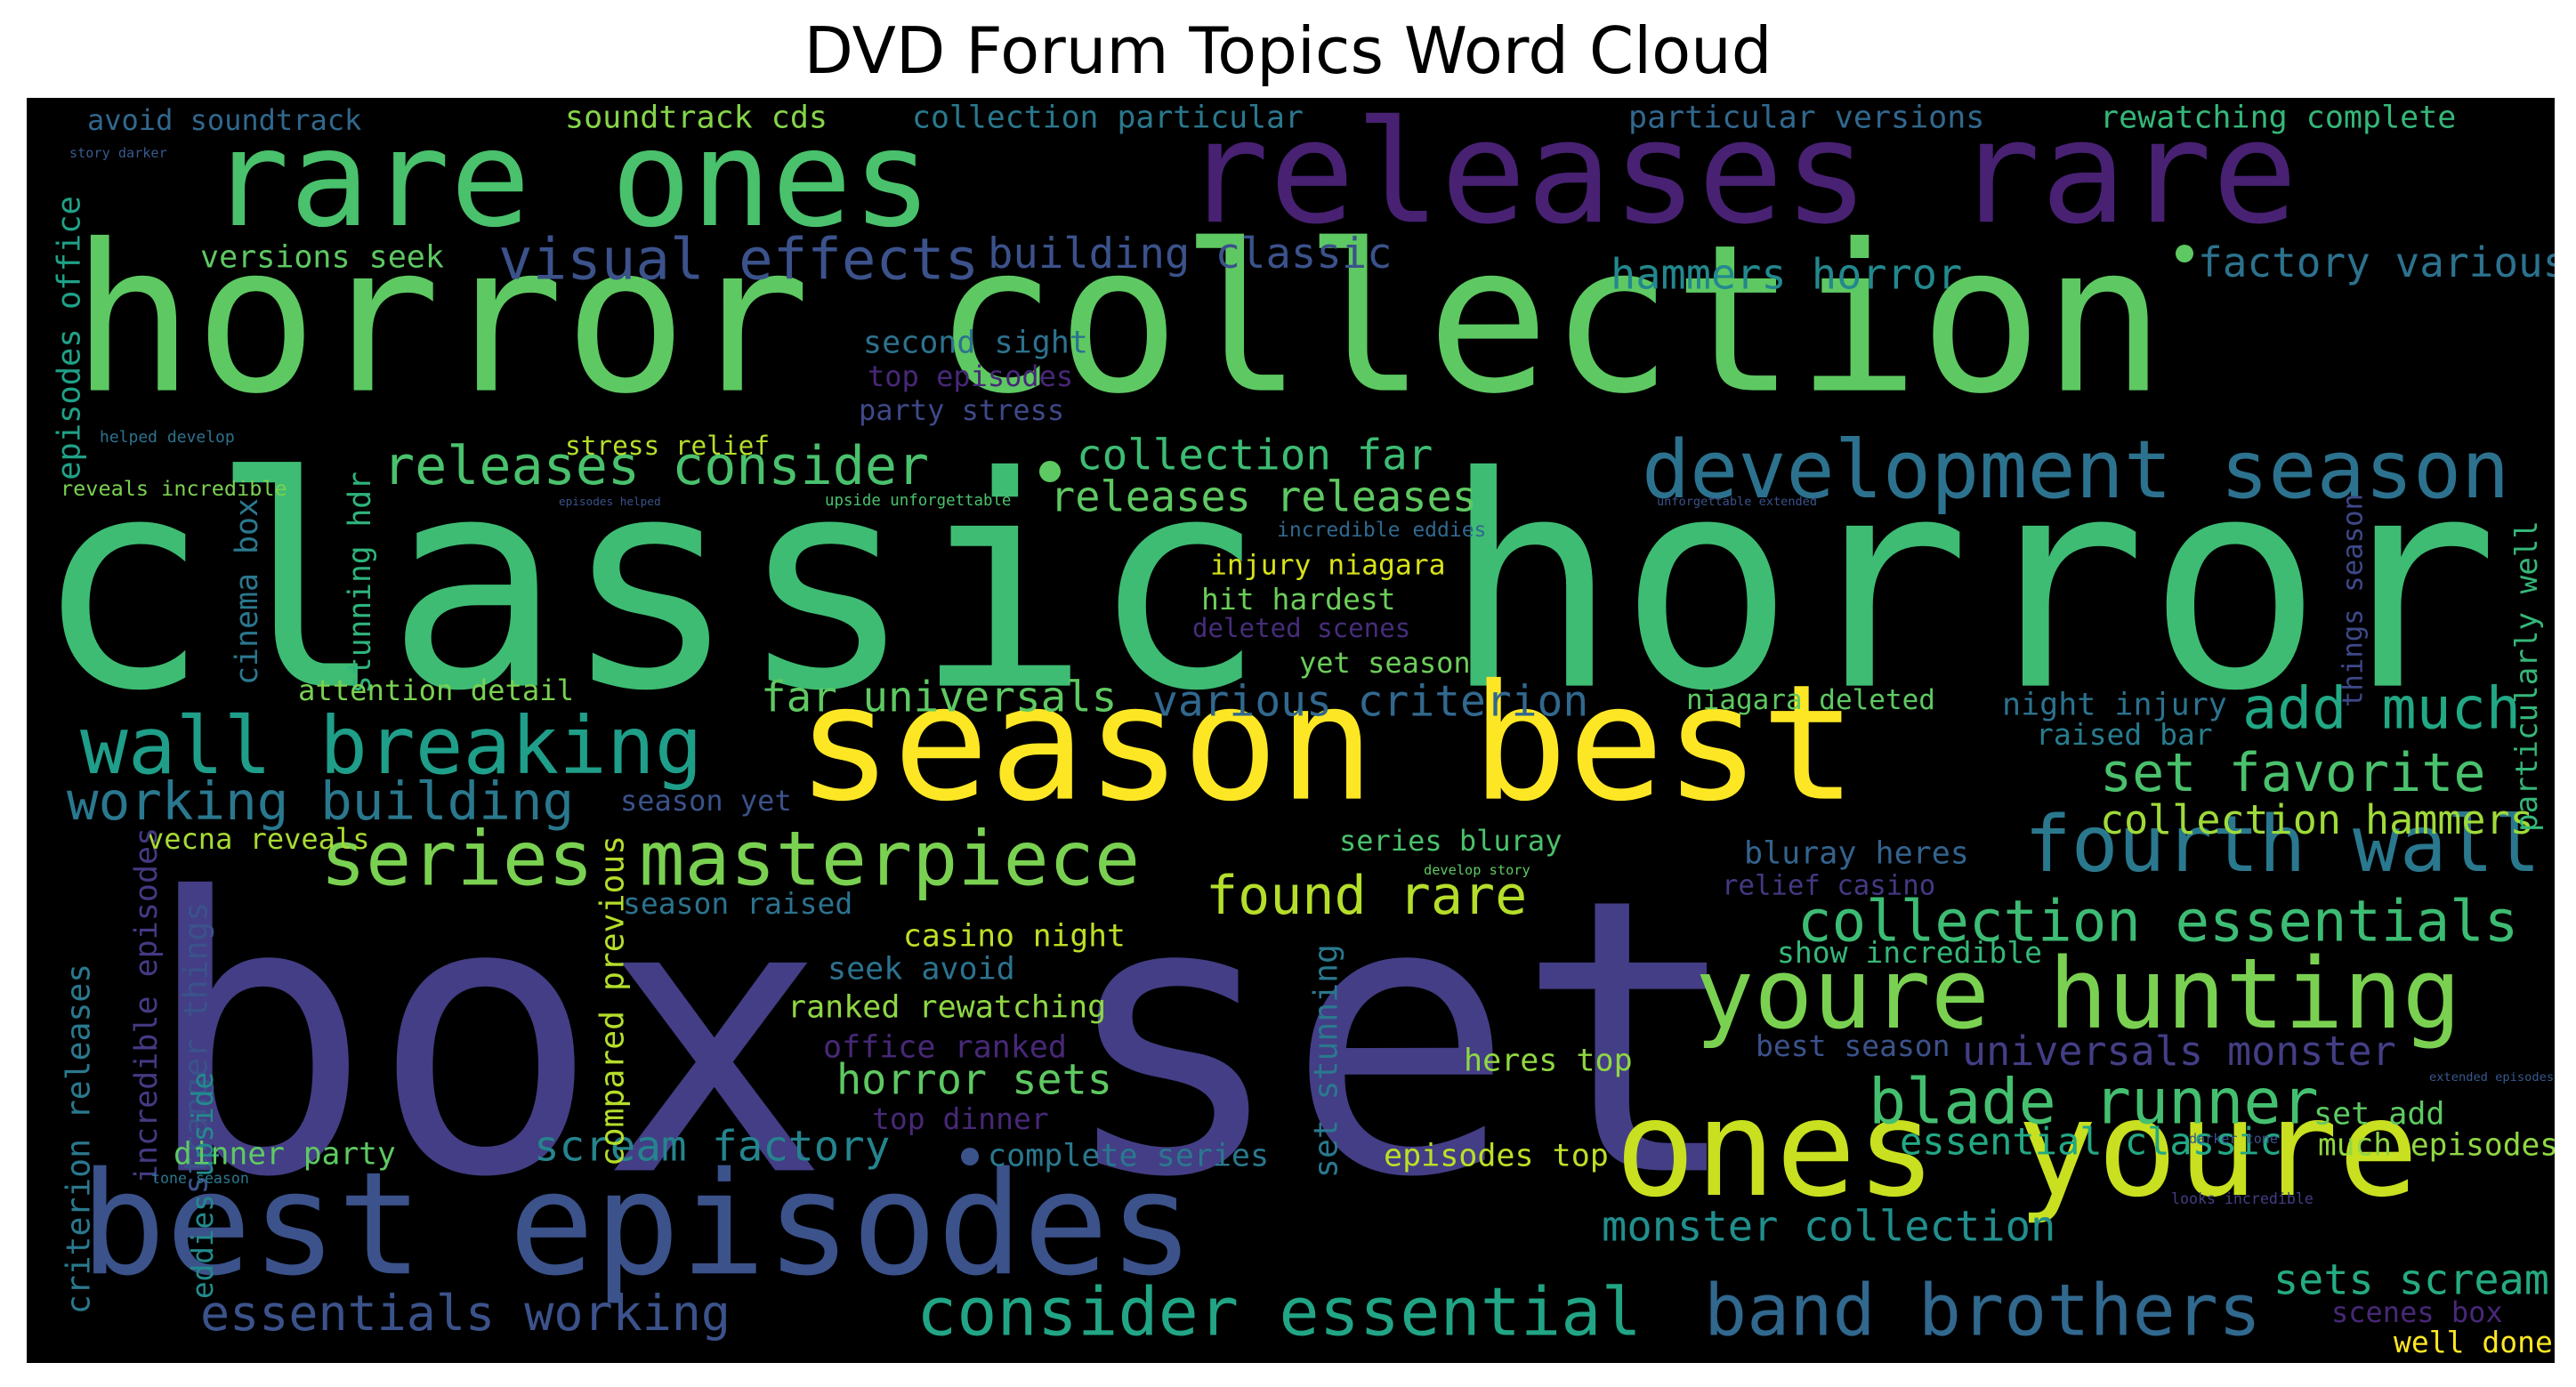 The image size is (2576, 1387). I want to click on word-releases-rare: releases rare, so click(1740, 176).